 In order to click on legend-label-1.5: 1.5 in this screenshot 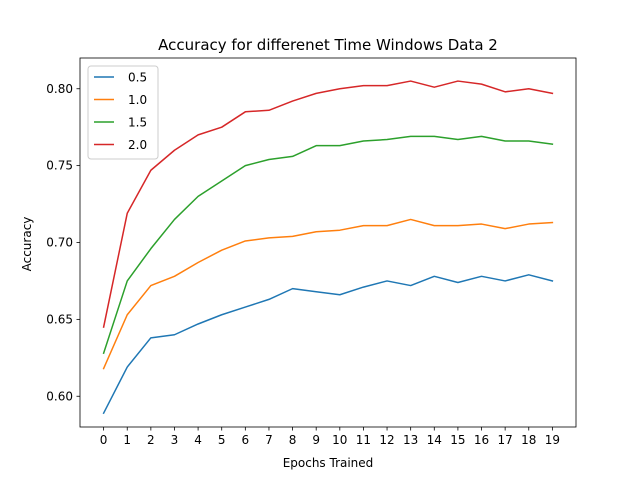, I will do `click(137, 123)`.